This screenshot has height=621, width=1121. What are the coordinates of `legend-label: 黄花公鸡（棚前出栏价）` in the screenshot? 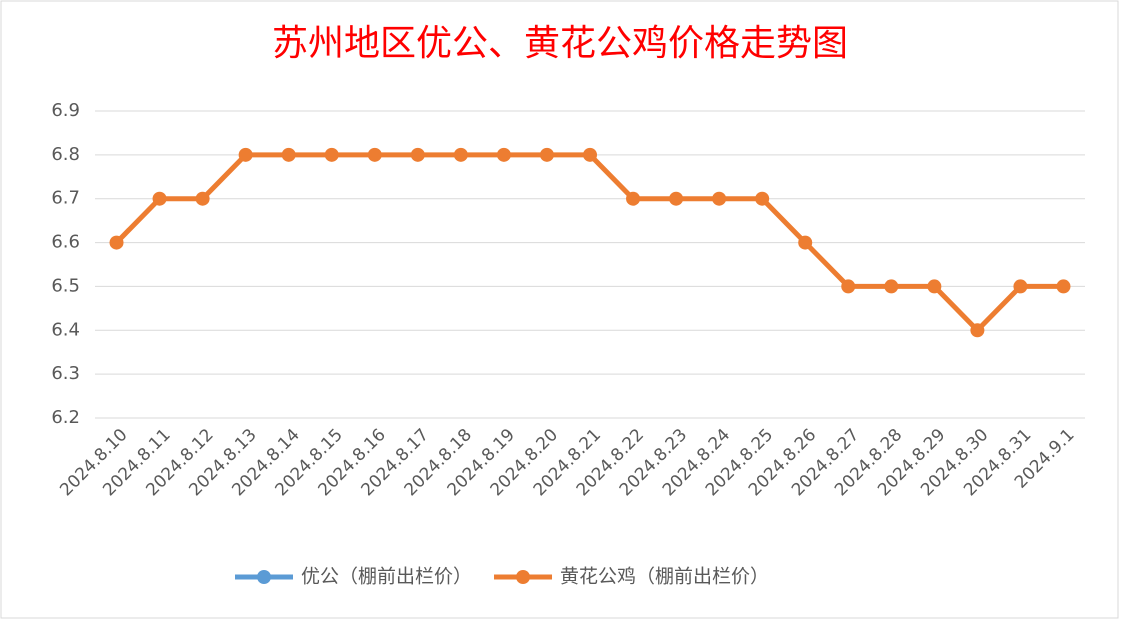 It's located at (664, 577).